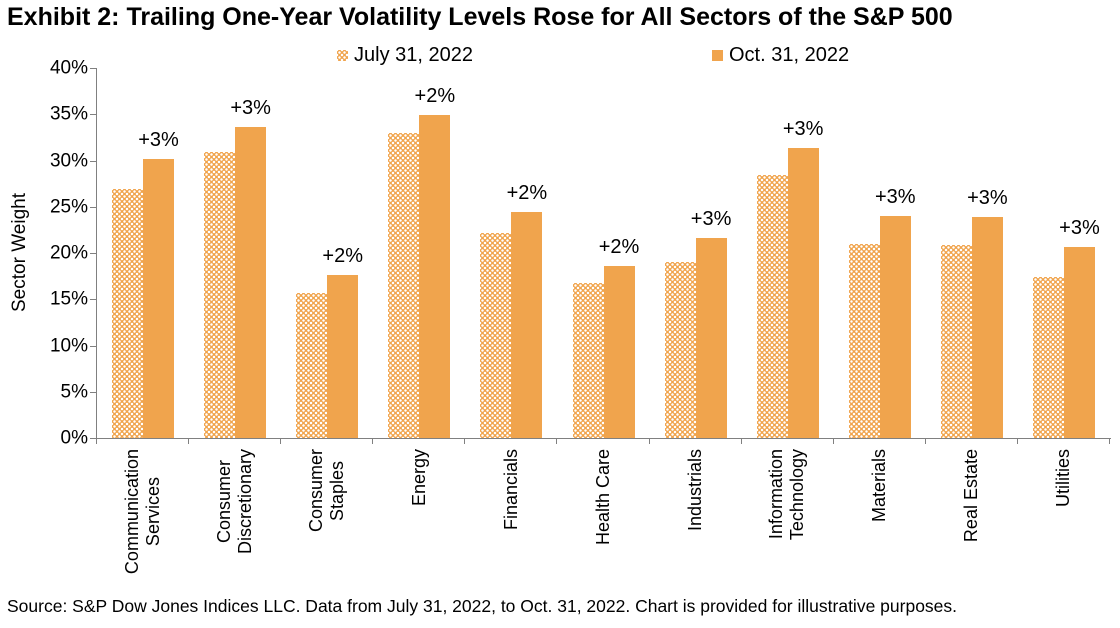 The height and width of the screenshot is (628, 1120). I want to click on bar-oct-communication-services, so click(159, 298).